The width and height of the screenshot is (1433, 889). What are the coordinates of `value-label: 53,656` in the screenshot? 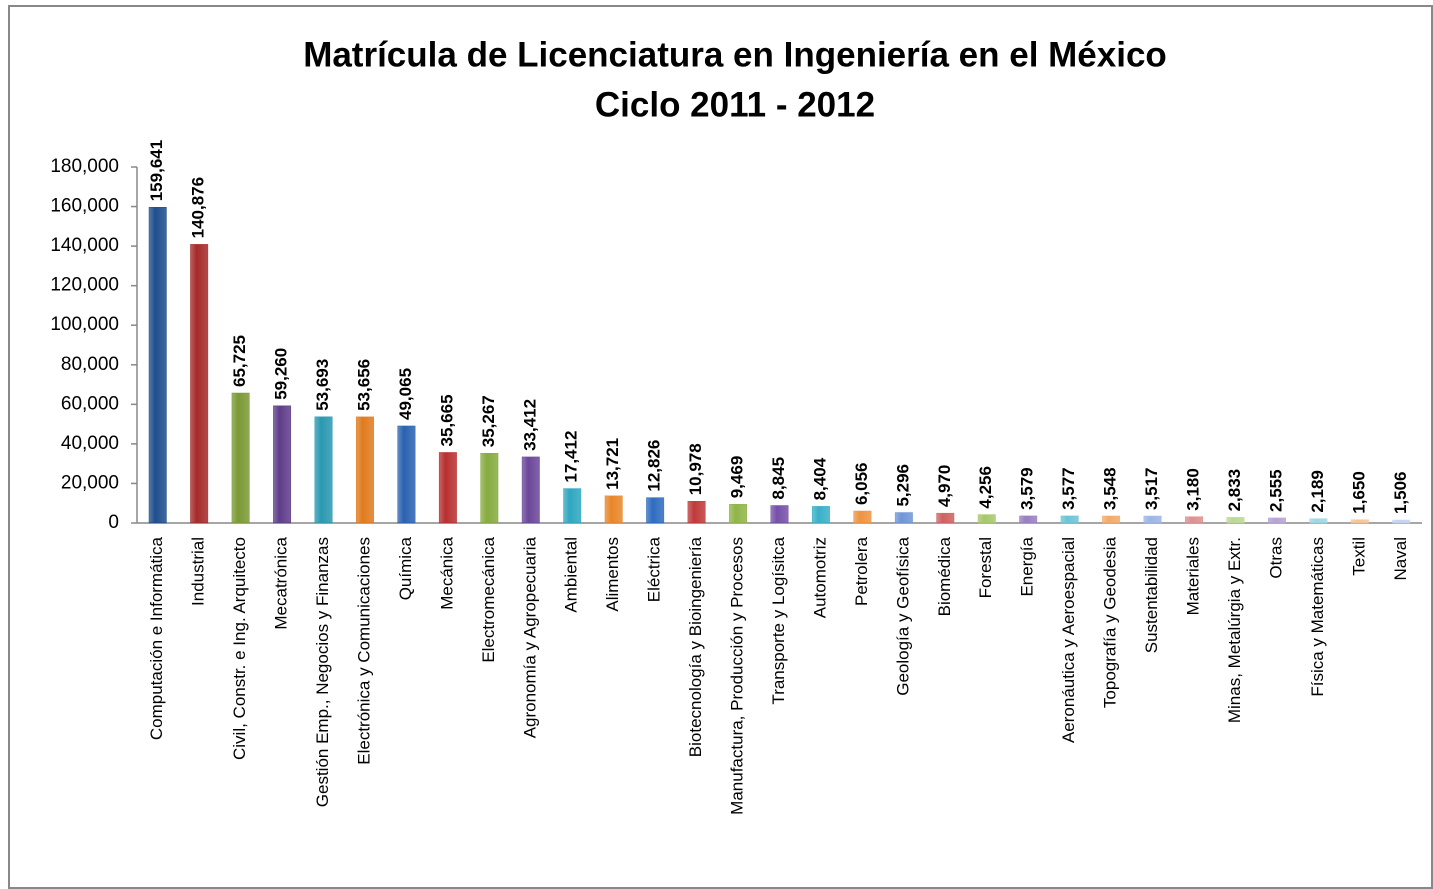 It's located at (363, 385).